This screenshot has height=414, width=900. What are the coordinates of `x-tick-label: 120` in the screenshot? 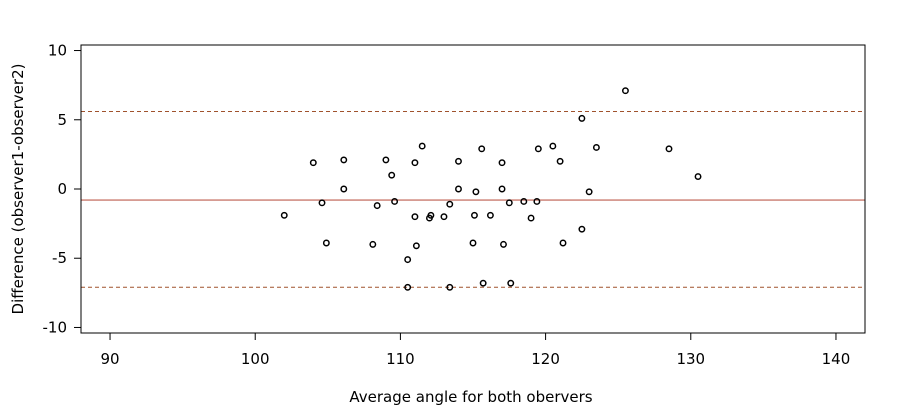 It's located at (545, 359).